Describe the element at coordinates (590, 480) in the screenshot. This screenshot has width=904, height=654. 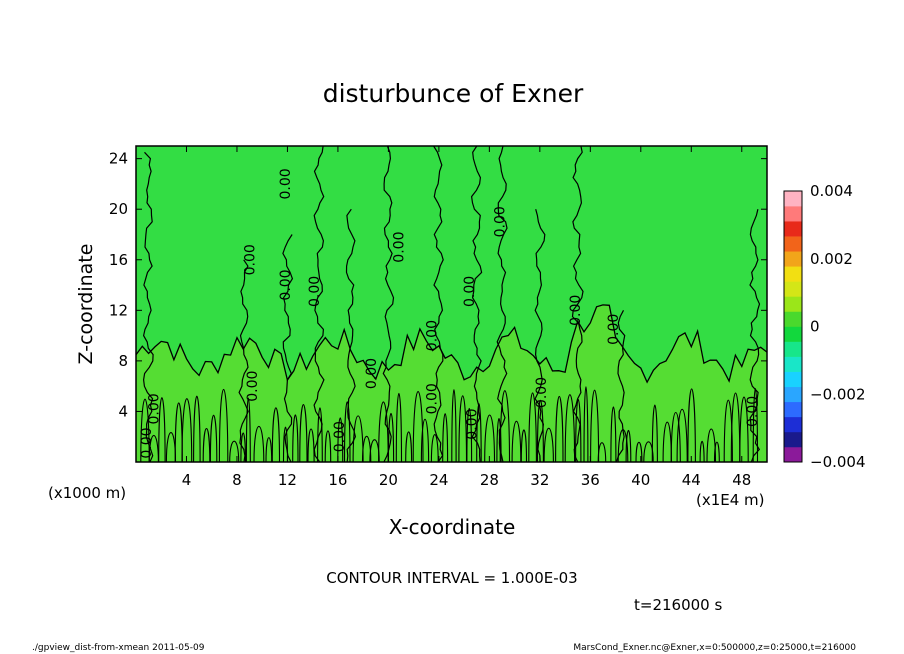
I see `x-tick-label: 36` at that location.